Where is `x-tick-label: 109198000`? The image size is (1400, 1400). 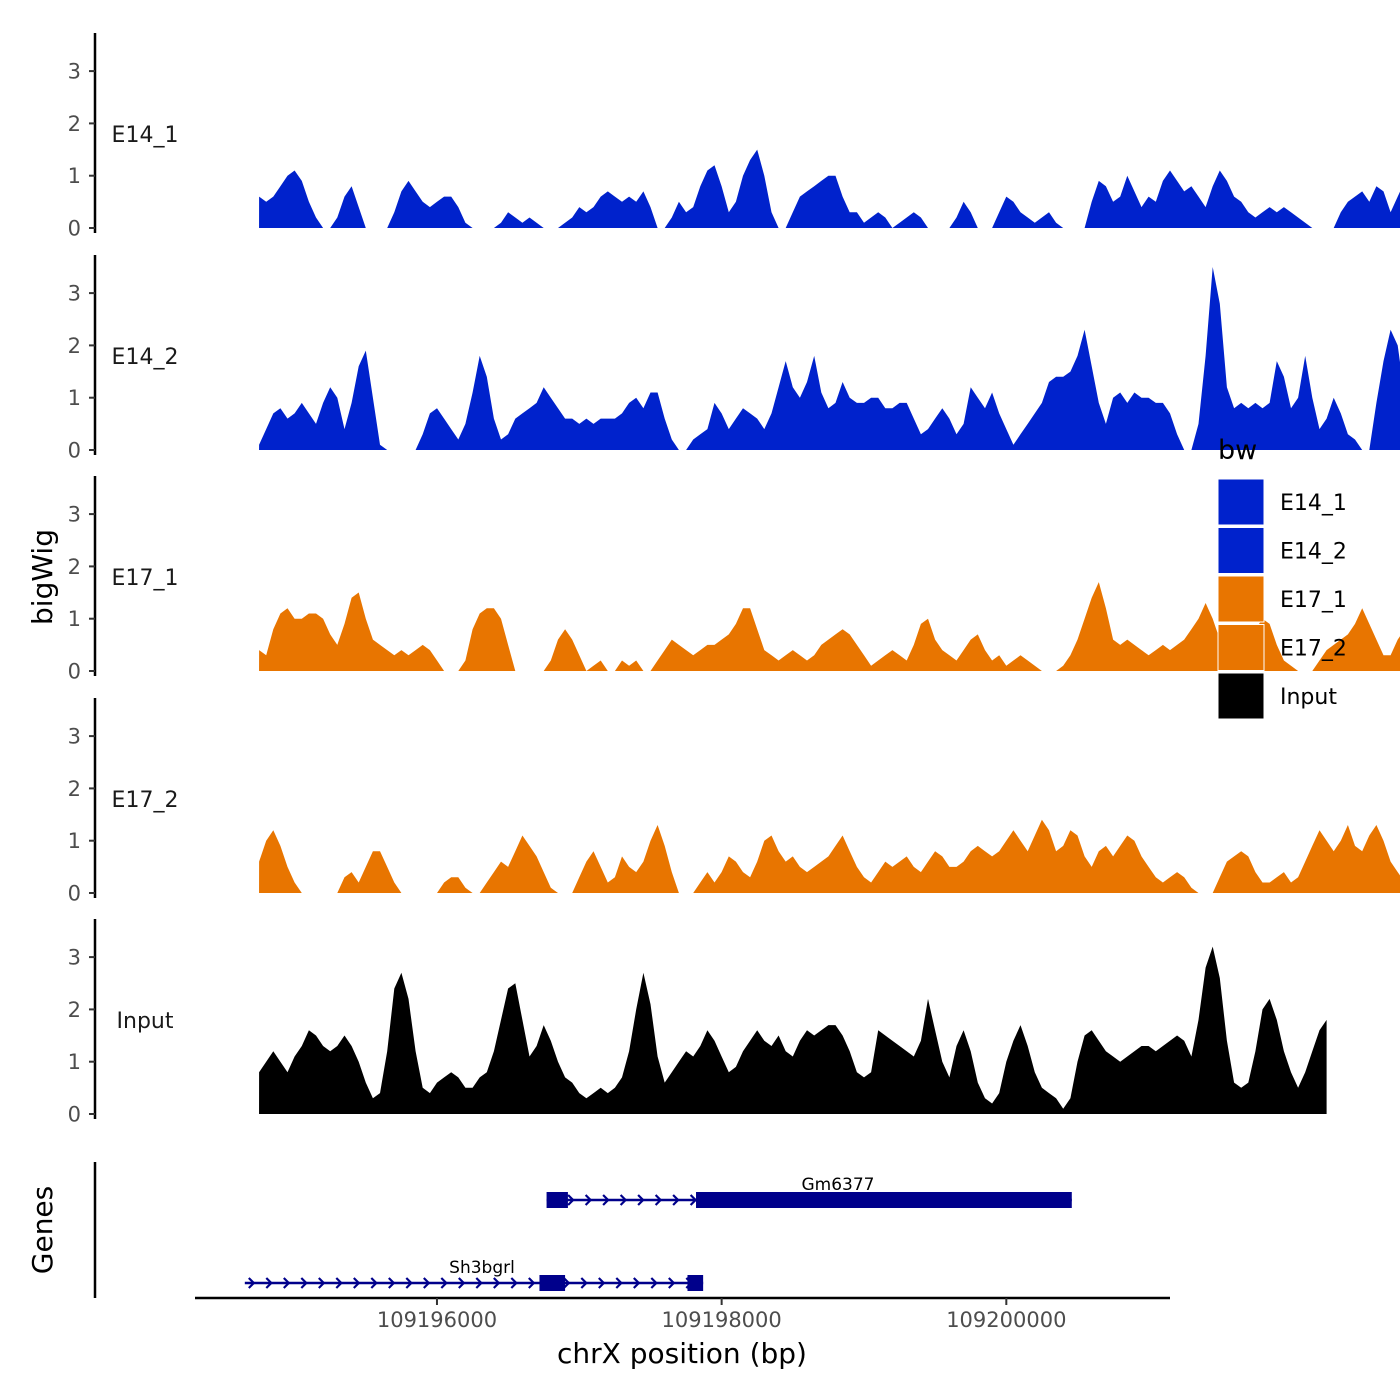
x-tick-label: 109198000 is located at coordinates (722, 1320).